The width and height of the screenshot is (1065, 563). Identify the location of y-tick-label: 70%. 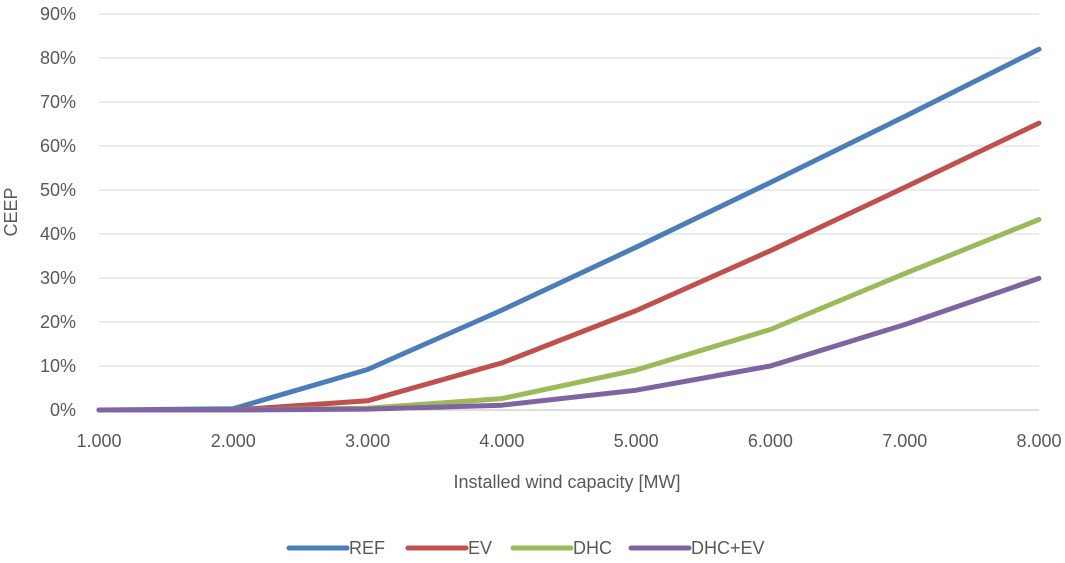
(58, 102).